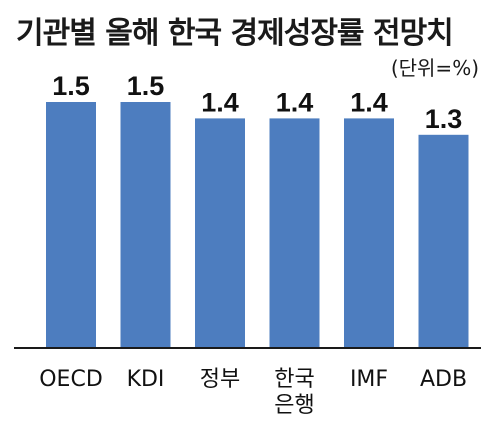 Image resolution: width=495 pixels, height=427 pixels. I want to click on category-label-4: IMF, so click(369, 379).